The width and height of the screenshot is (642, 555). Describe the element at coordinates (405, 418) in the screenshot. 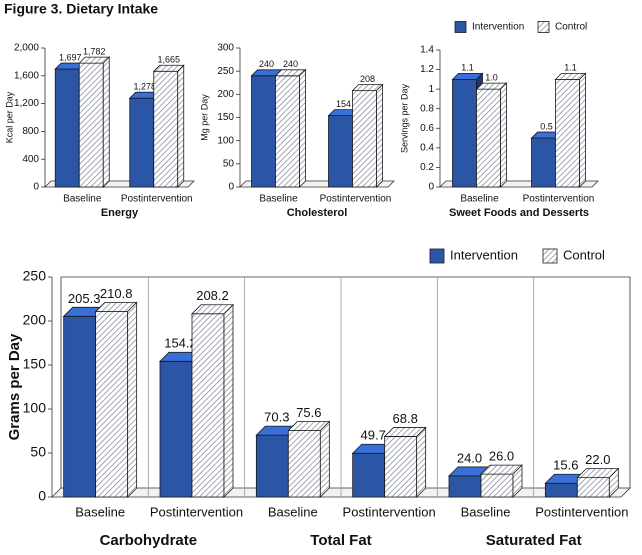

I see `value-label: 68.8` at that location.